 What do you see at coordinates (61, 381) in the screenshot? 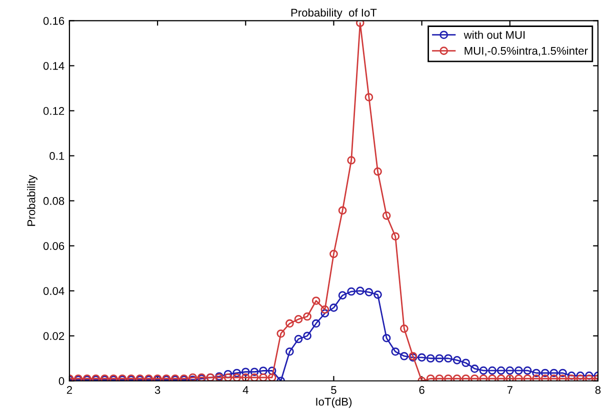
I see `y-tick-label: 0` at bounding box center [61, 381].